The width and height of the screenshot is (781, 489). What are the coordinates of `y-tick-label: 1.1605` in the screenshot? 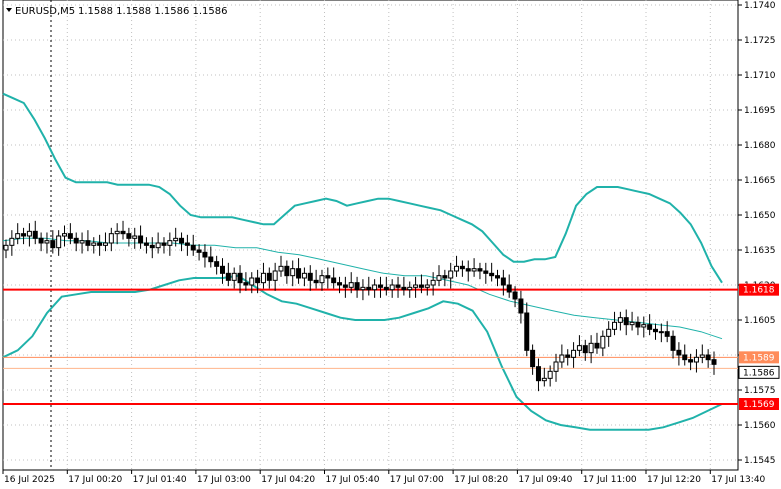 It's located at (760, 321).